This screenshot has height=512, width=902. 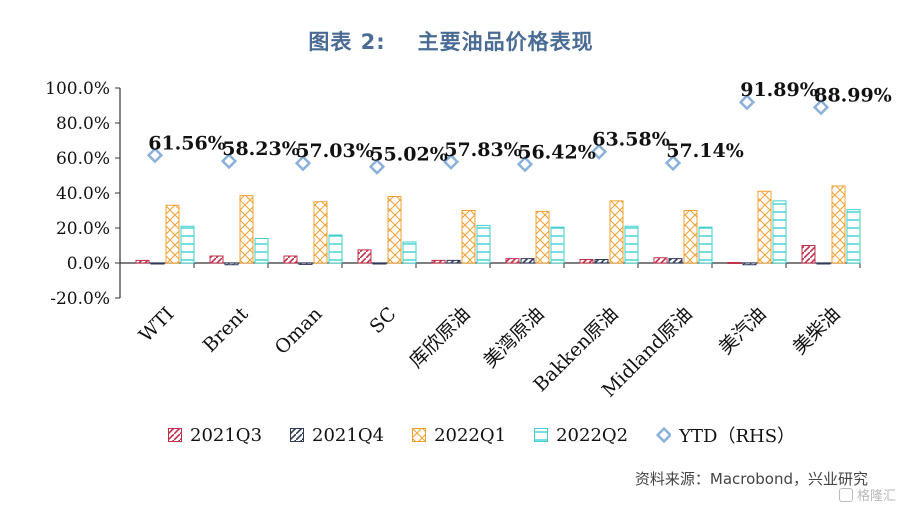 I want to click on legend-label-ytd: YTD（RHS）, so click(x=737, y=436).